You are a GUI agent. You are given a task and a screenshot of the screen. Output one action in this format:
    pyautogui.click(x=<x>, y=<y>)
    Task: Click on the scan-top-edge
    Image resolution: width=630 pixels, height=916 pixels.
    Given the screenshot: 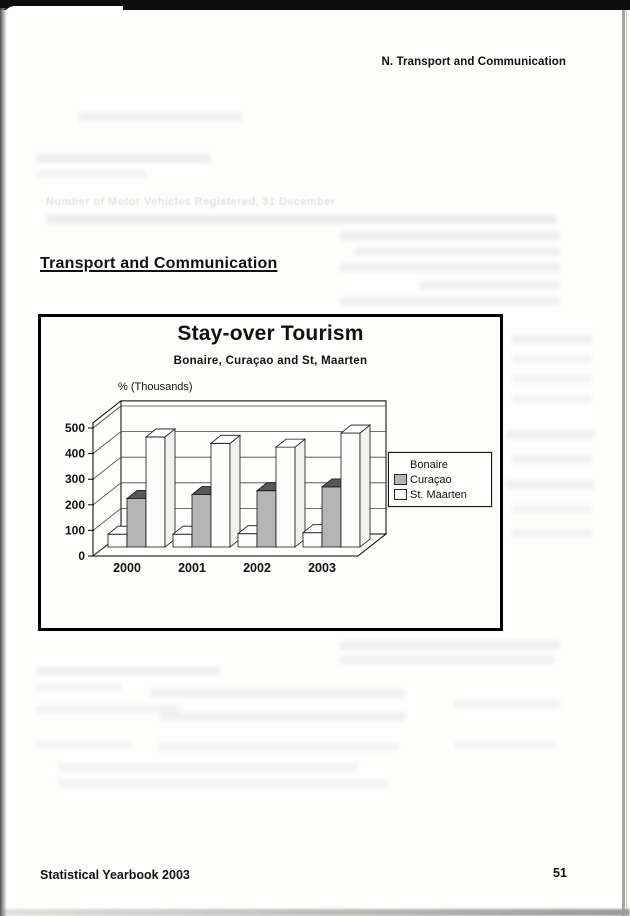 What is the action you would take?
    pyautogui.click(x=315, y=5)
    